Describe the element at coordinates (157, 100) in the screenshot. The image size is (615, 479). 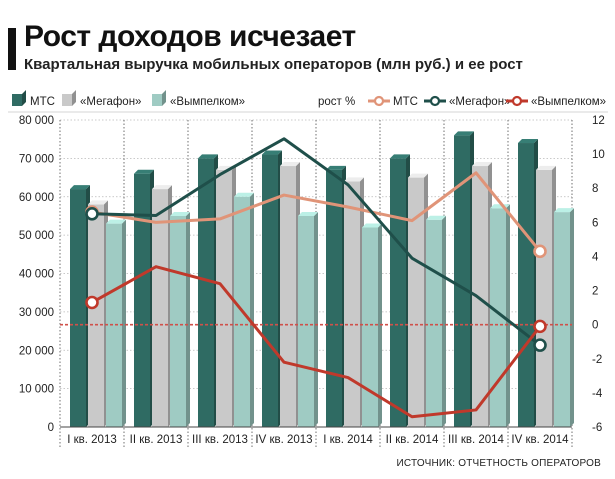
I see `legend-swatch-vympelcom` at that location.